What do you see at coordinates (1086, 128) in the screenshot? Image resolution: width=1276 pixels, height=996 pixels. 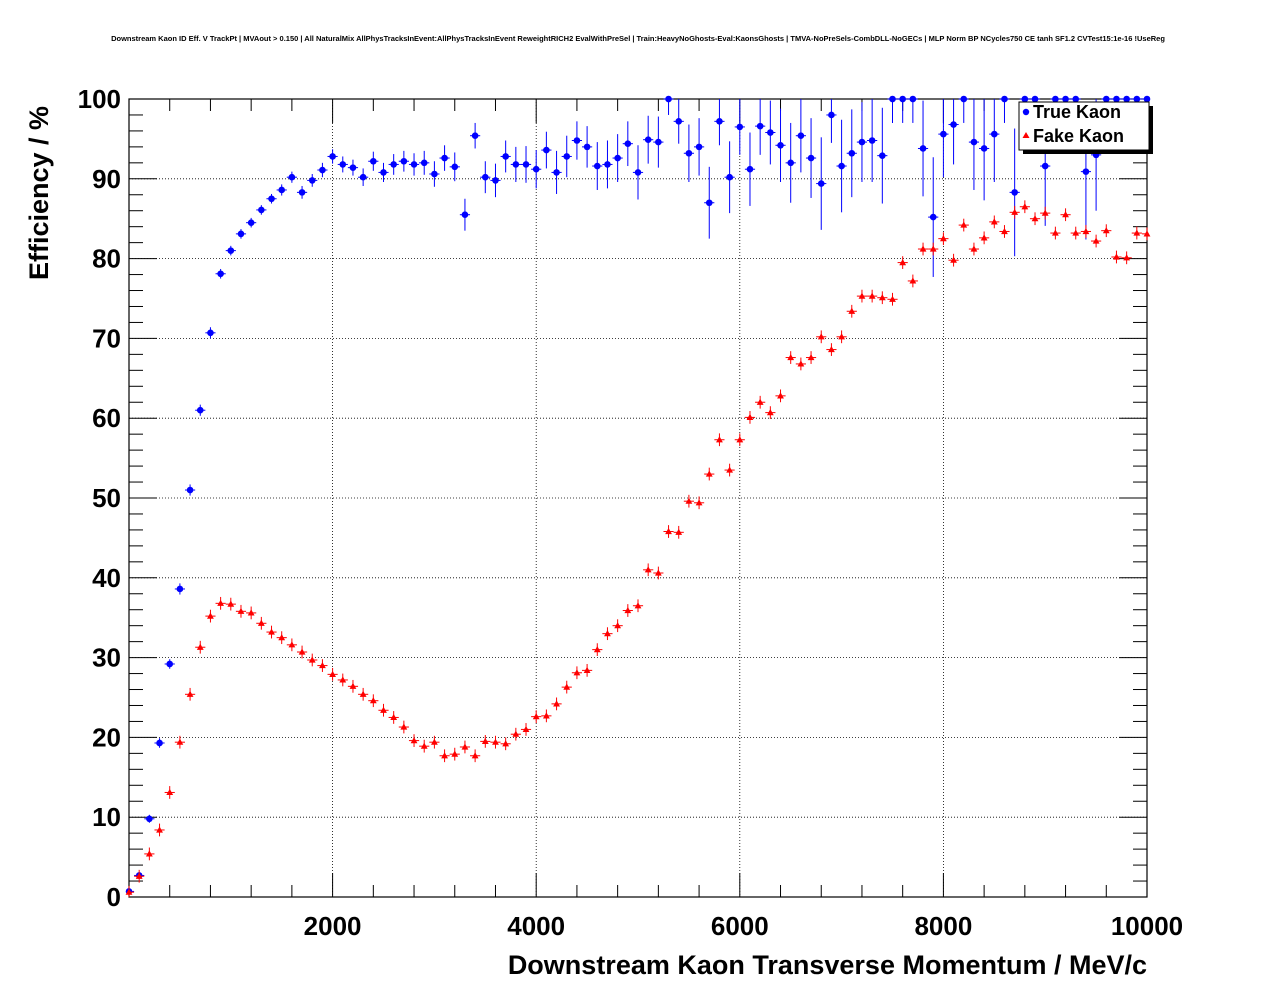 I see `legend: True Kaon Fake Kaon` at bounding box center [1086, 128].